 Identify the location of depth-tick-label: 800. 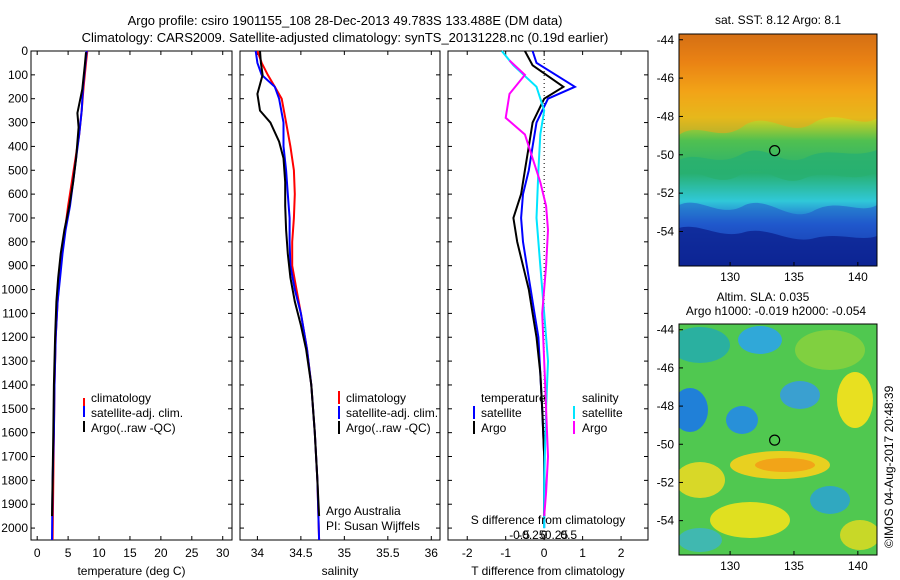
(18, 242).